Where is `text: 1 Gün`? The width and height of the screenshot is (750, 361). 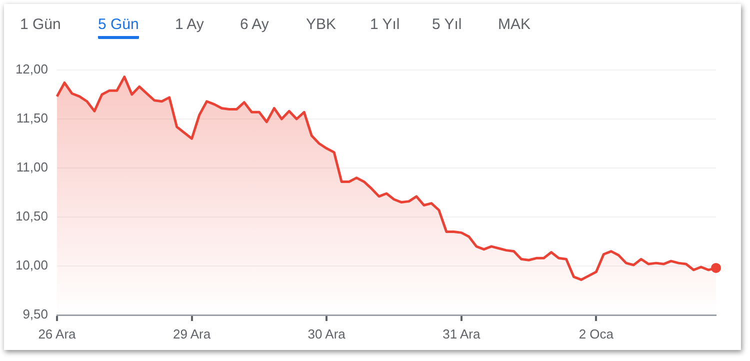 text: 1 Gün is located at coordinates (40, 25).